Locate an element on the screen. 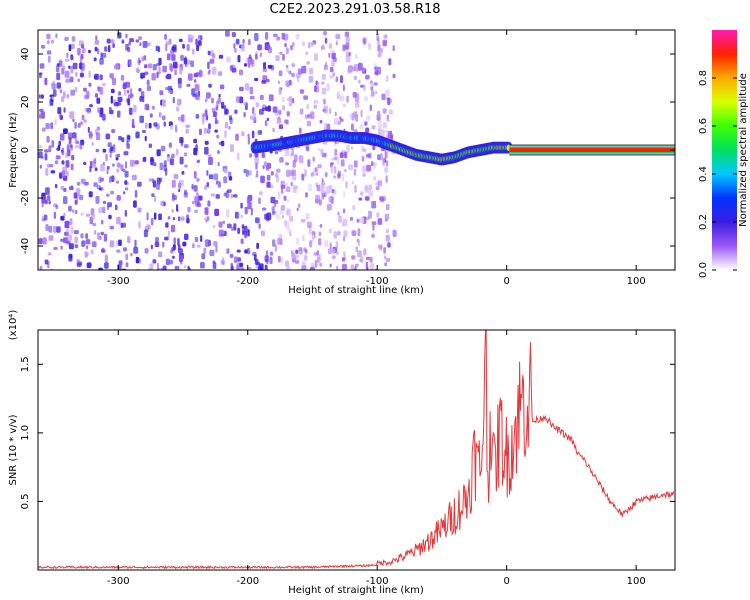 This screenshot has height=600, width=750. colorbar-tick-label: 0.6 is located at coordinates (703, 126).